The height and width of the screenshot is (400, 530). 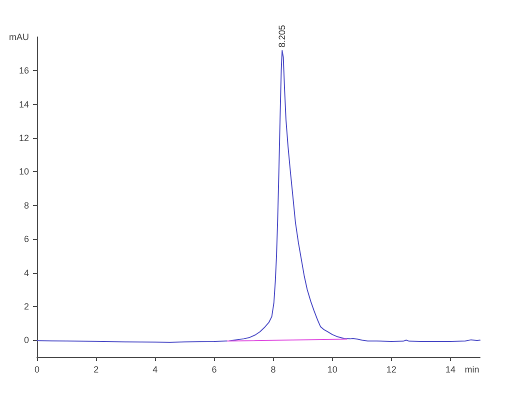 I want to click on y-tick-label: 8, so click(x=26, y=205).